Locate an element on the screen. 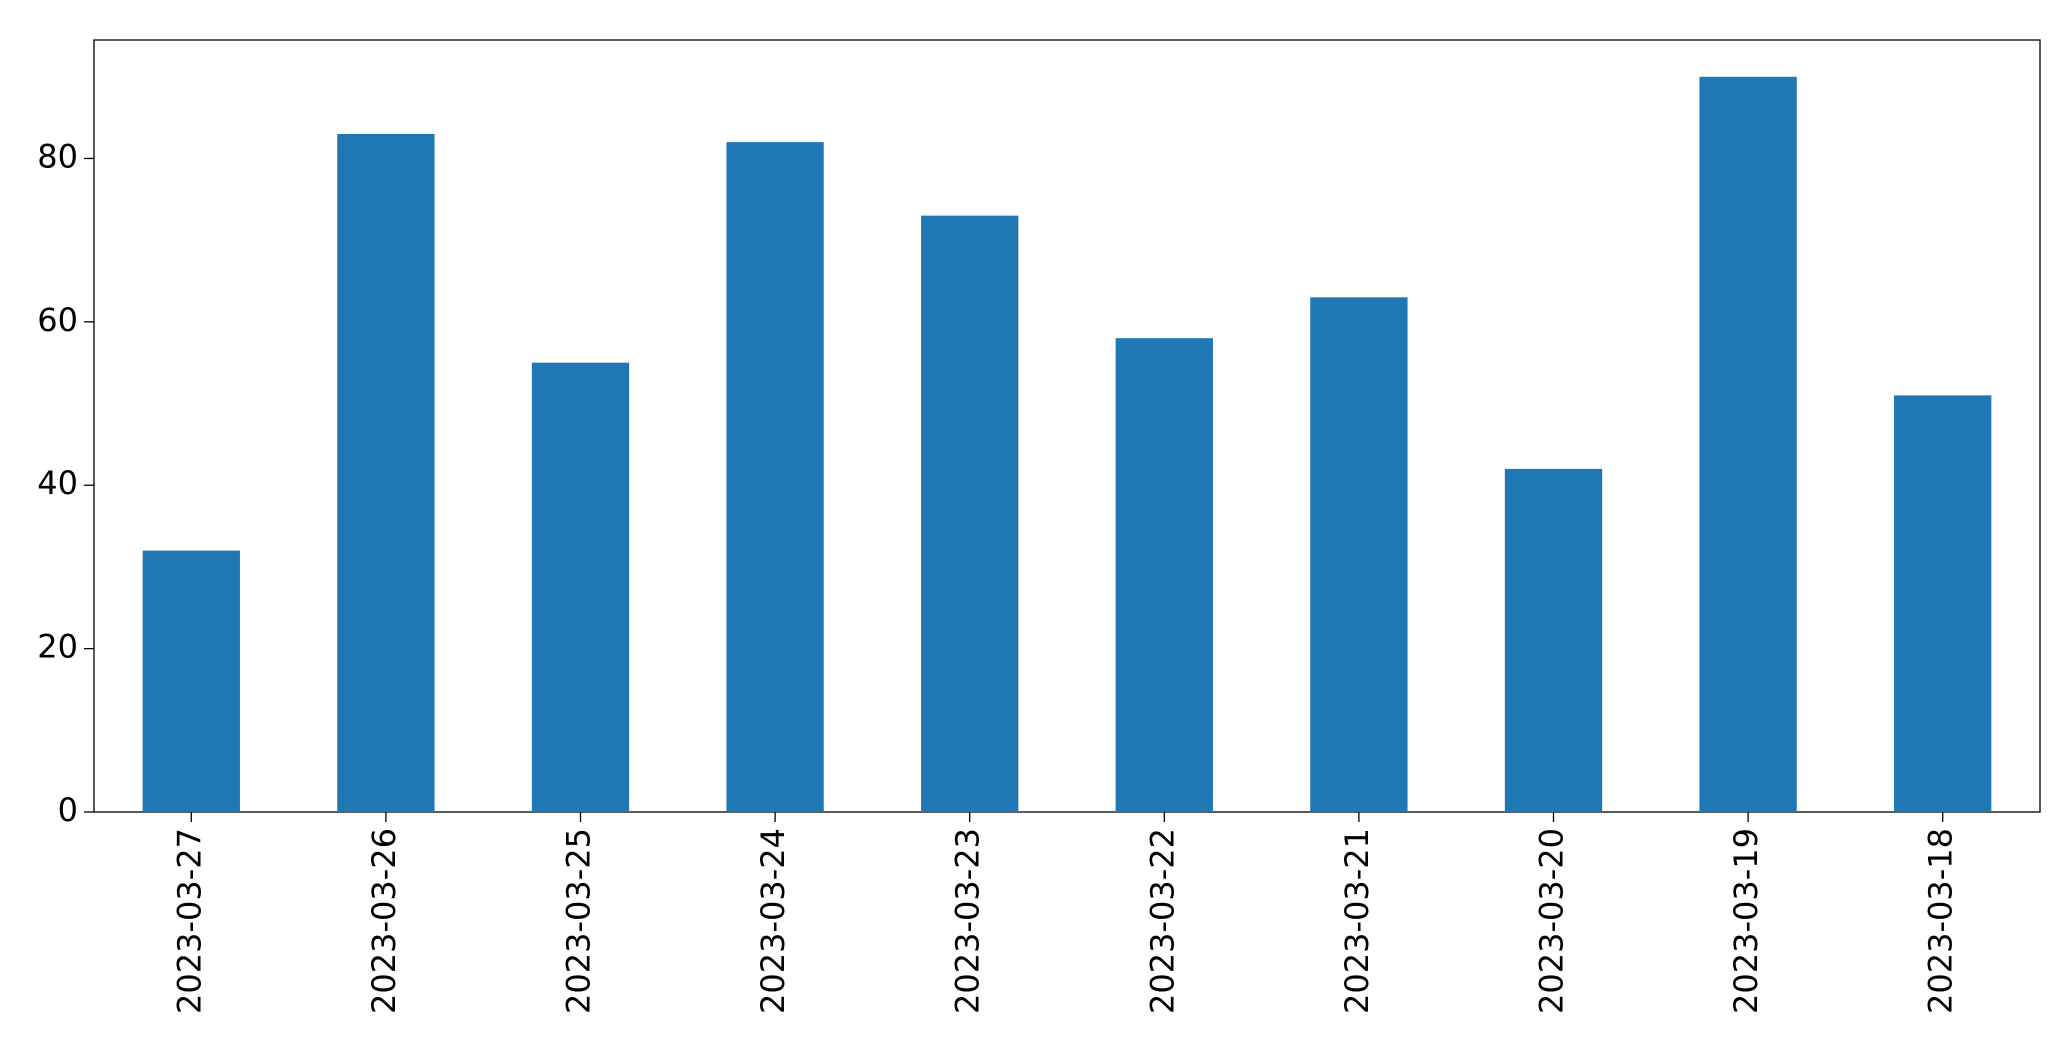 The height and width of the screenshot is (1061, 2071). y-tick-label: 0 is located at coordinates (68, 810).